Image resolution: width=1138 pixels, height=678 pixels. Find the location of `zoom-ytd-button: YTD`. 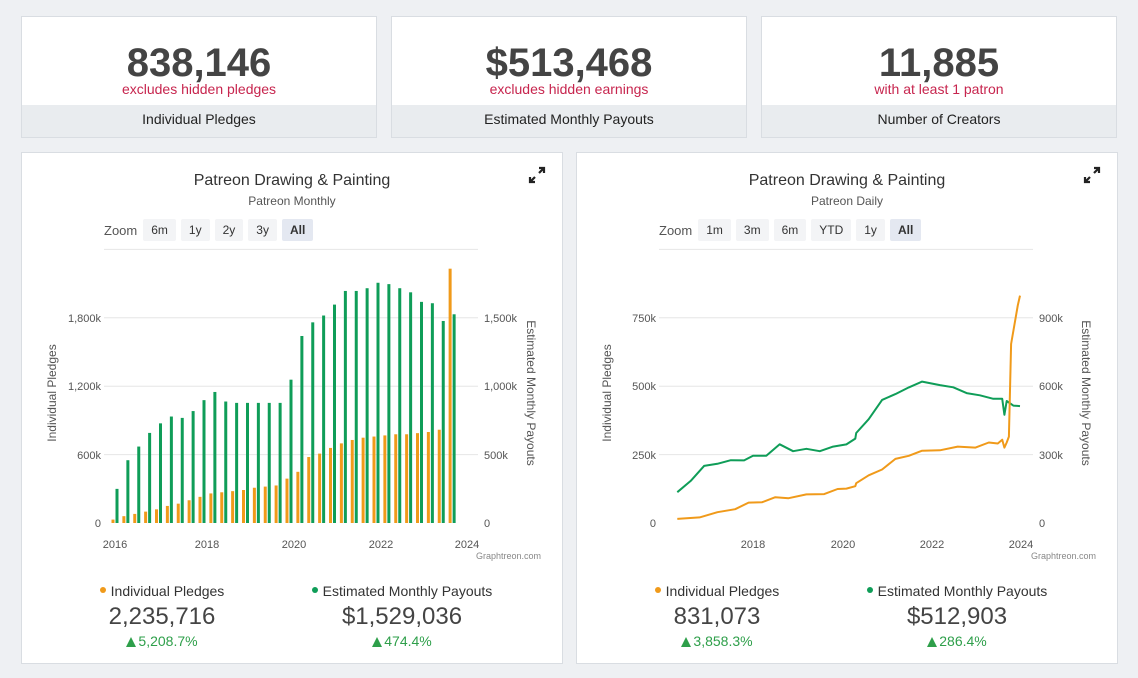

zoom-ytd-button: YTD is located at coordinates (831, 230).